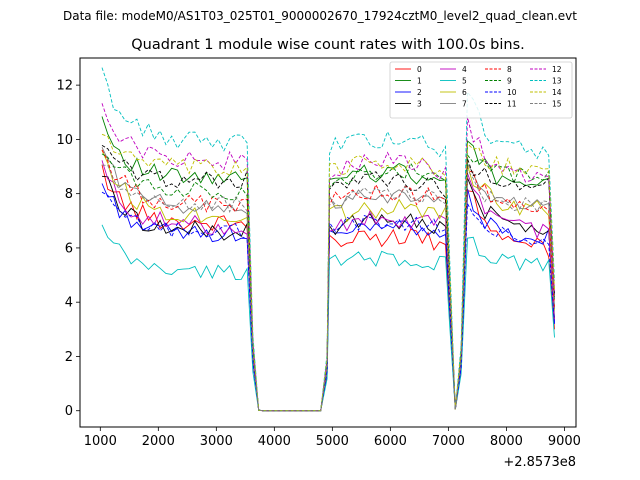 The height and width of the screenshot is (480, 640). Describe the element at coordinates (274, 441) in the screenshot. I see `x-tick-label: 4000` at that location.